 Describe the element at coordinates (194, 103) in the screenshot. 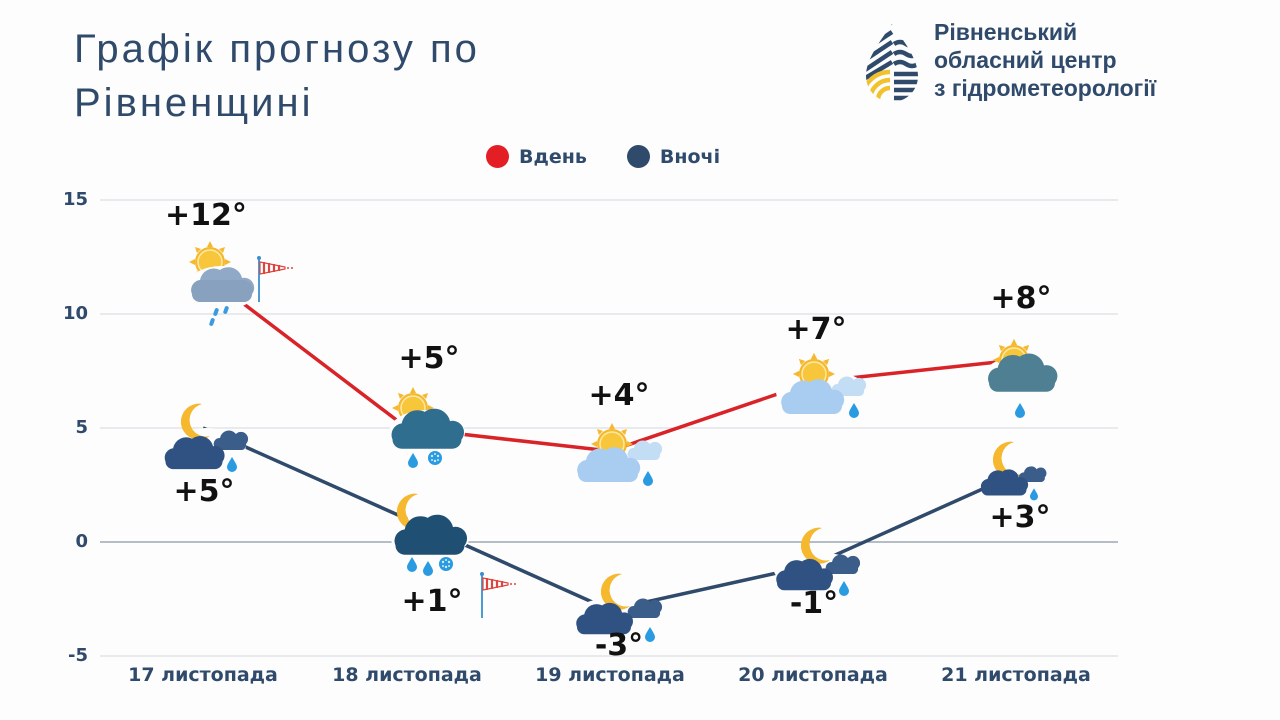

I see `title-line-2: Рівненщині` at that location.